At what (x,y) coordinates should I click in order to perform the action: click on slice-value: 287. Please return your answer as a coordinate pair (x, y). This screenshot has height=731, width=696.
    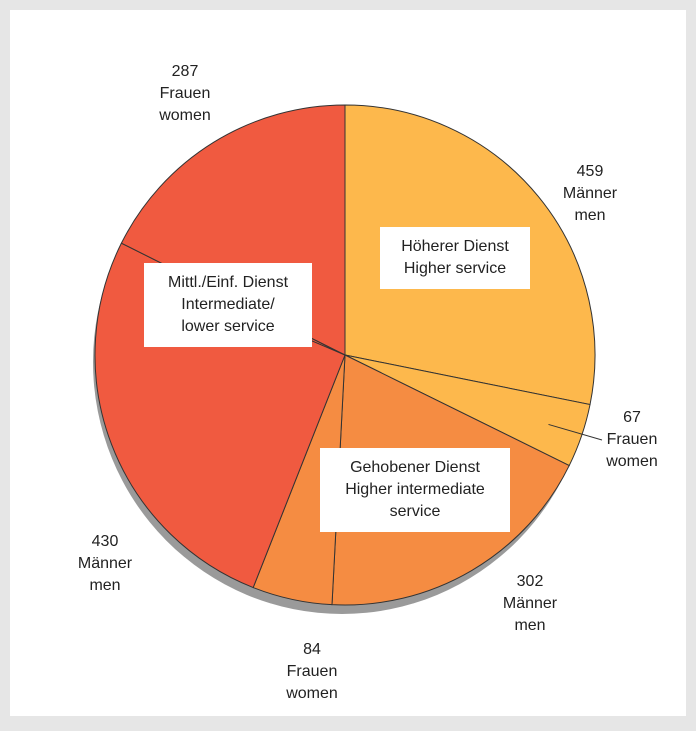
    Looking at the image, I should click on (185, 71).